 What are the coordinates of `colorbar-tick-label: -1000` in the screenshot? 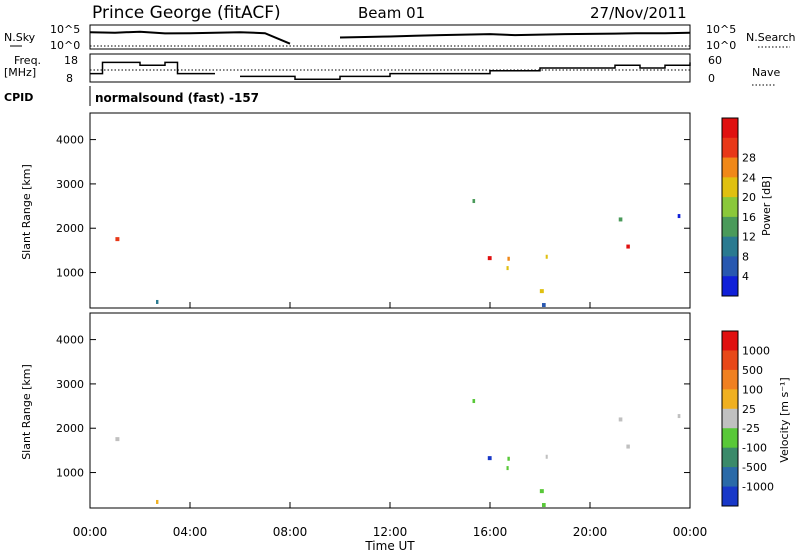 It's located at (758, 487).